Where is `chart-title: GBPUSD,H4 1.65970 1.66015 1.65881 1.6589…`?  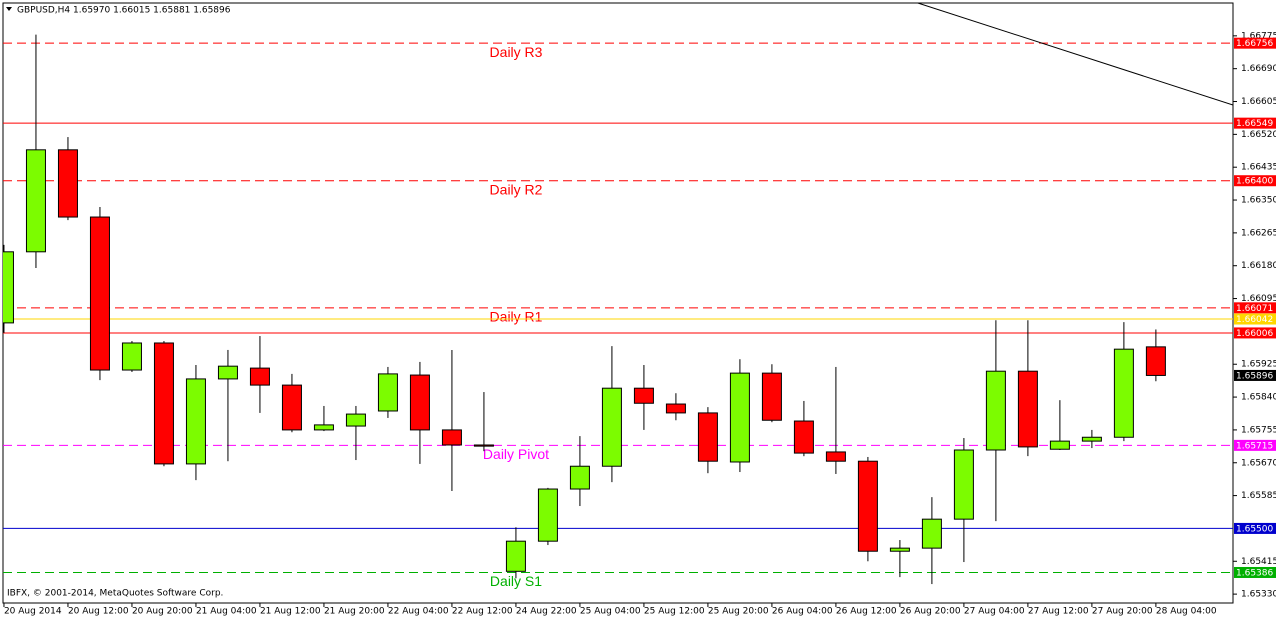
chart-title: GBPUSD,H4 1.65970 1.66015 1.65881 1.6589… is located at coordinates (124, 11).